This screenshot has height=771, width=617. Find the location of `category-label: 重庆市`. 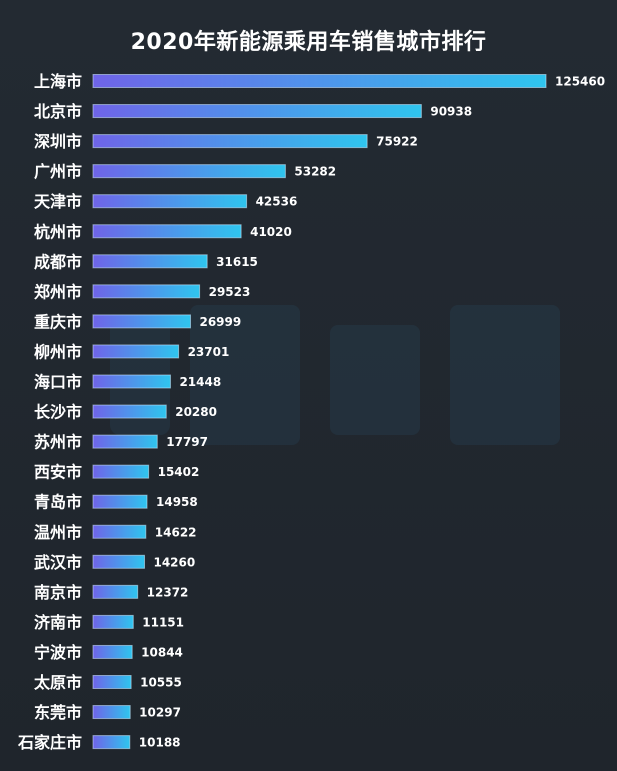

category-label: 重庆市 is located at coordinates (58, 321).